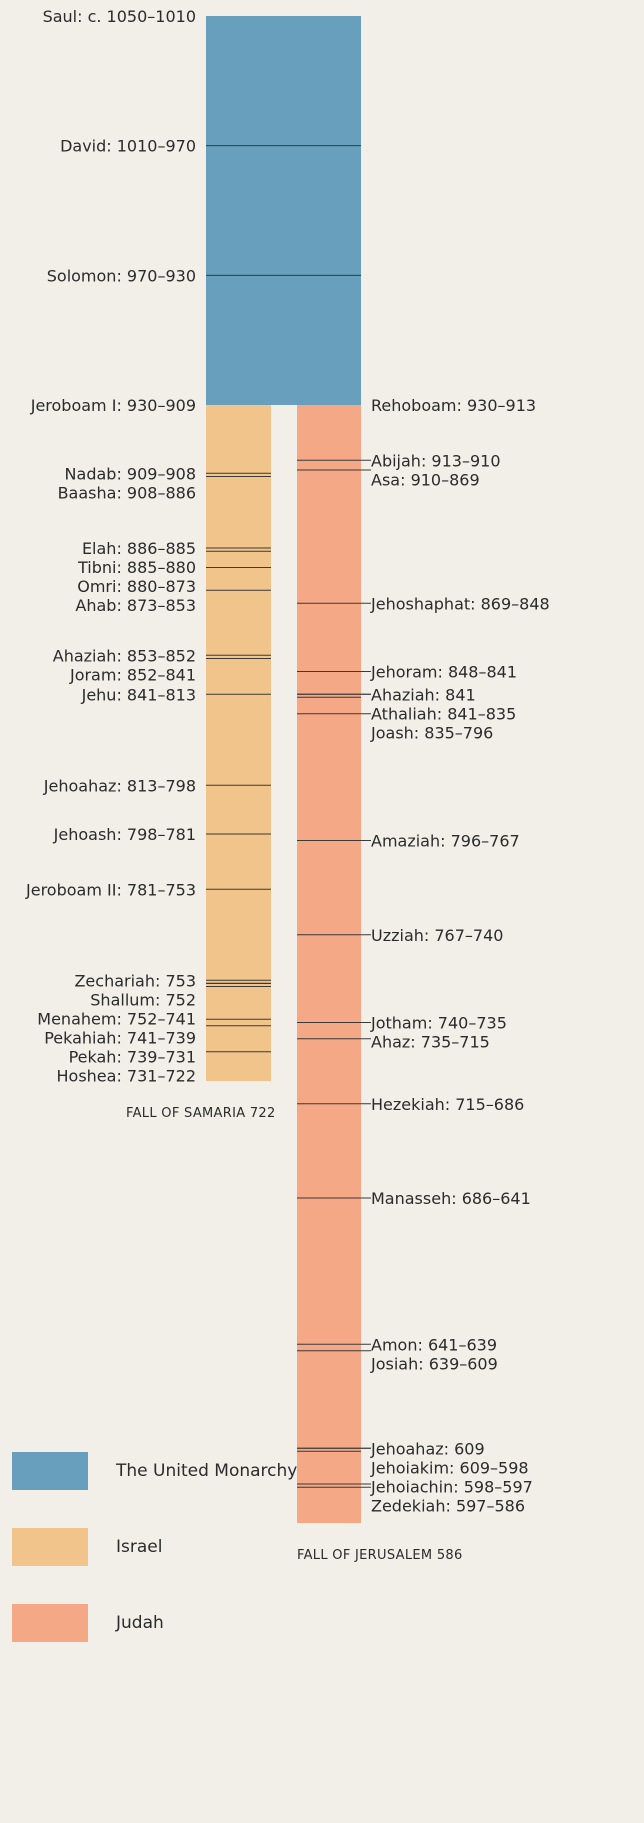 The image size is (644, 1823). Describe the element at coordinates (445, 841) in the screenshot. I see `reign-label-judah-amaziah-8: Amaziah: 796–767` at that location.